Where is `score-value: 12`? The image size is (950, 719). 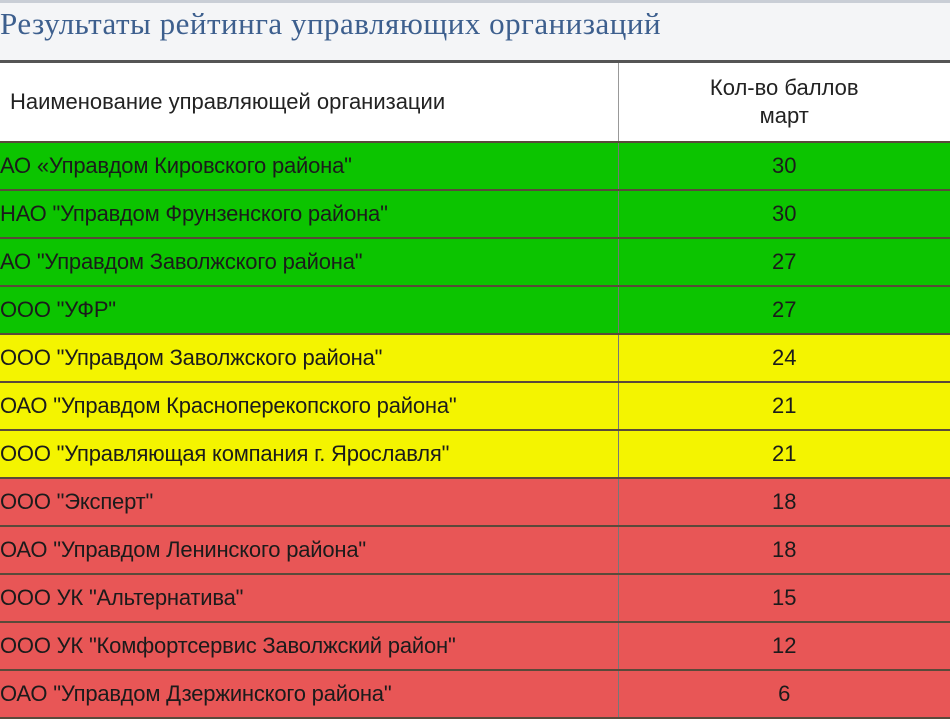 score-value: 12 is located at coordinates (783, 646).